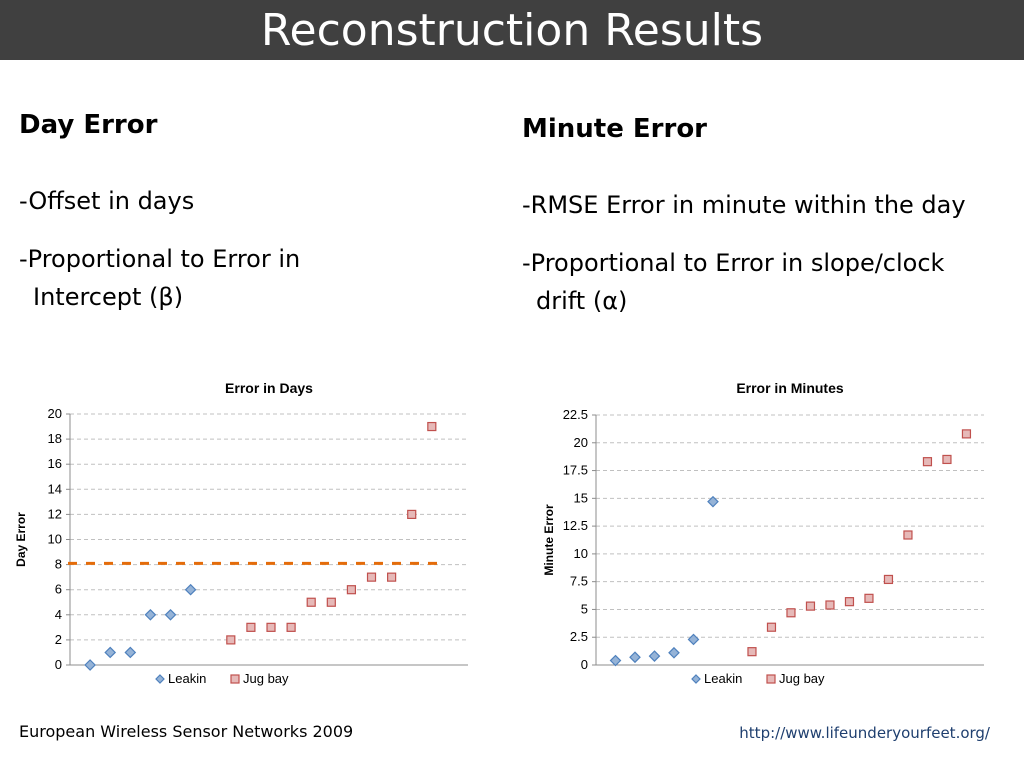  Describe the element at coordinates (269, 388) in the screenshot. I see `day-error-chart-title: Error in Days` at that location.